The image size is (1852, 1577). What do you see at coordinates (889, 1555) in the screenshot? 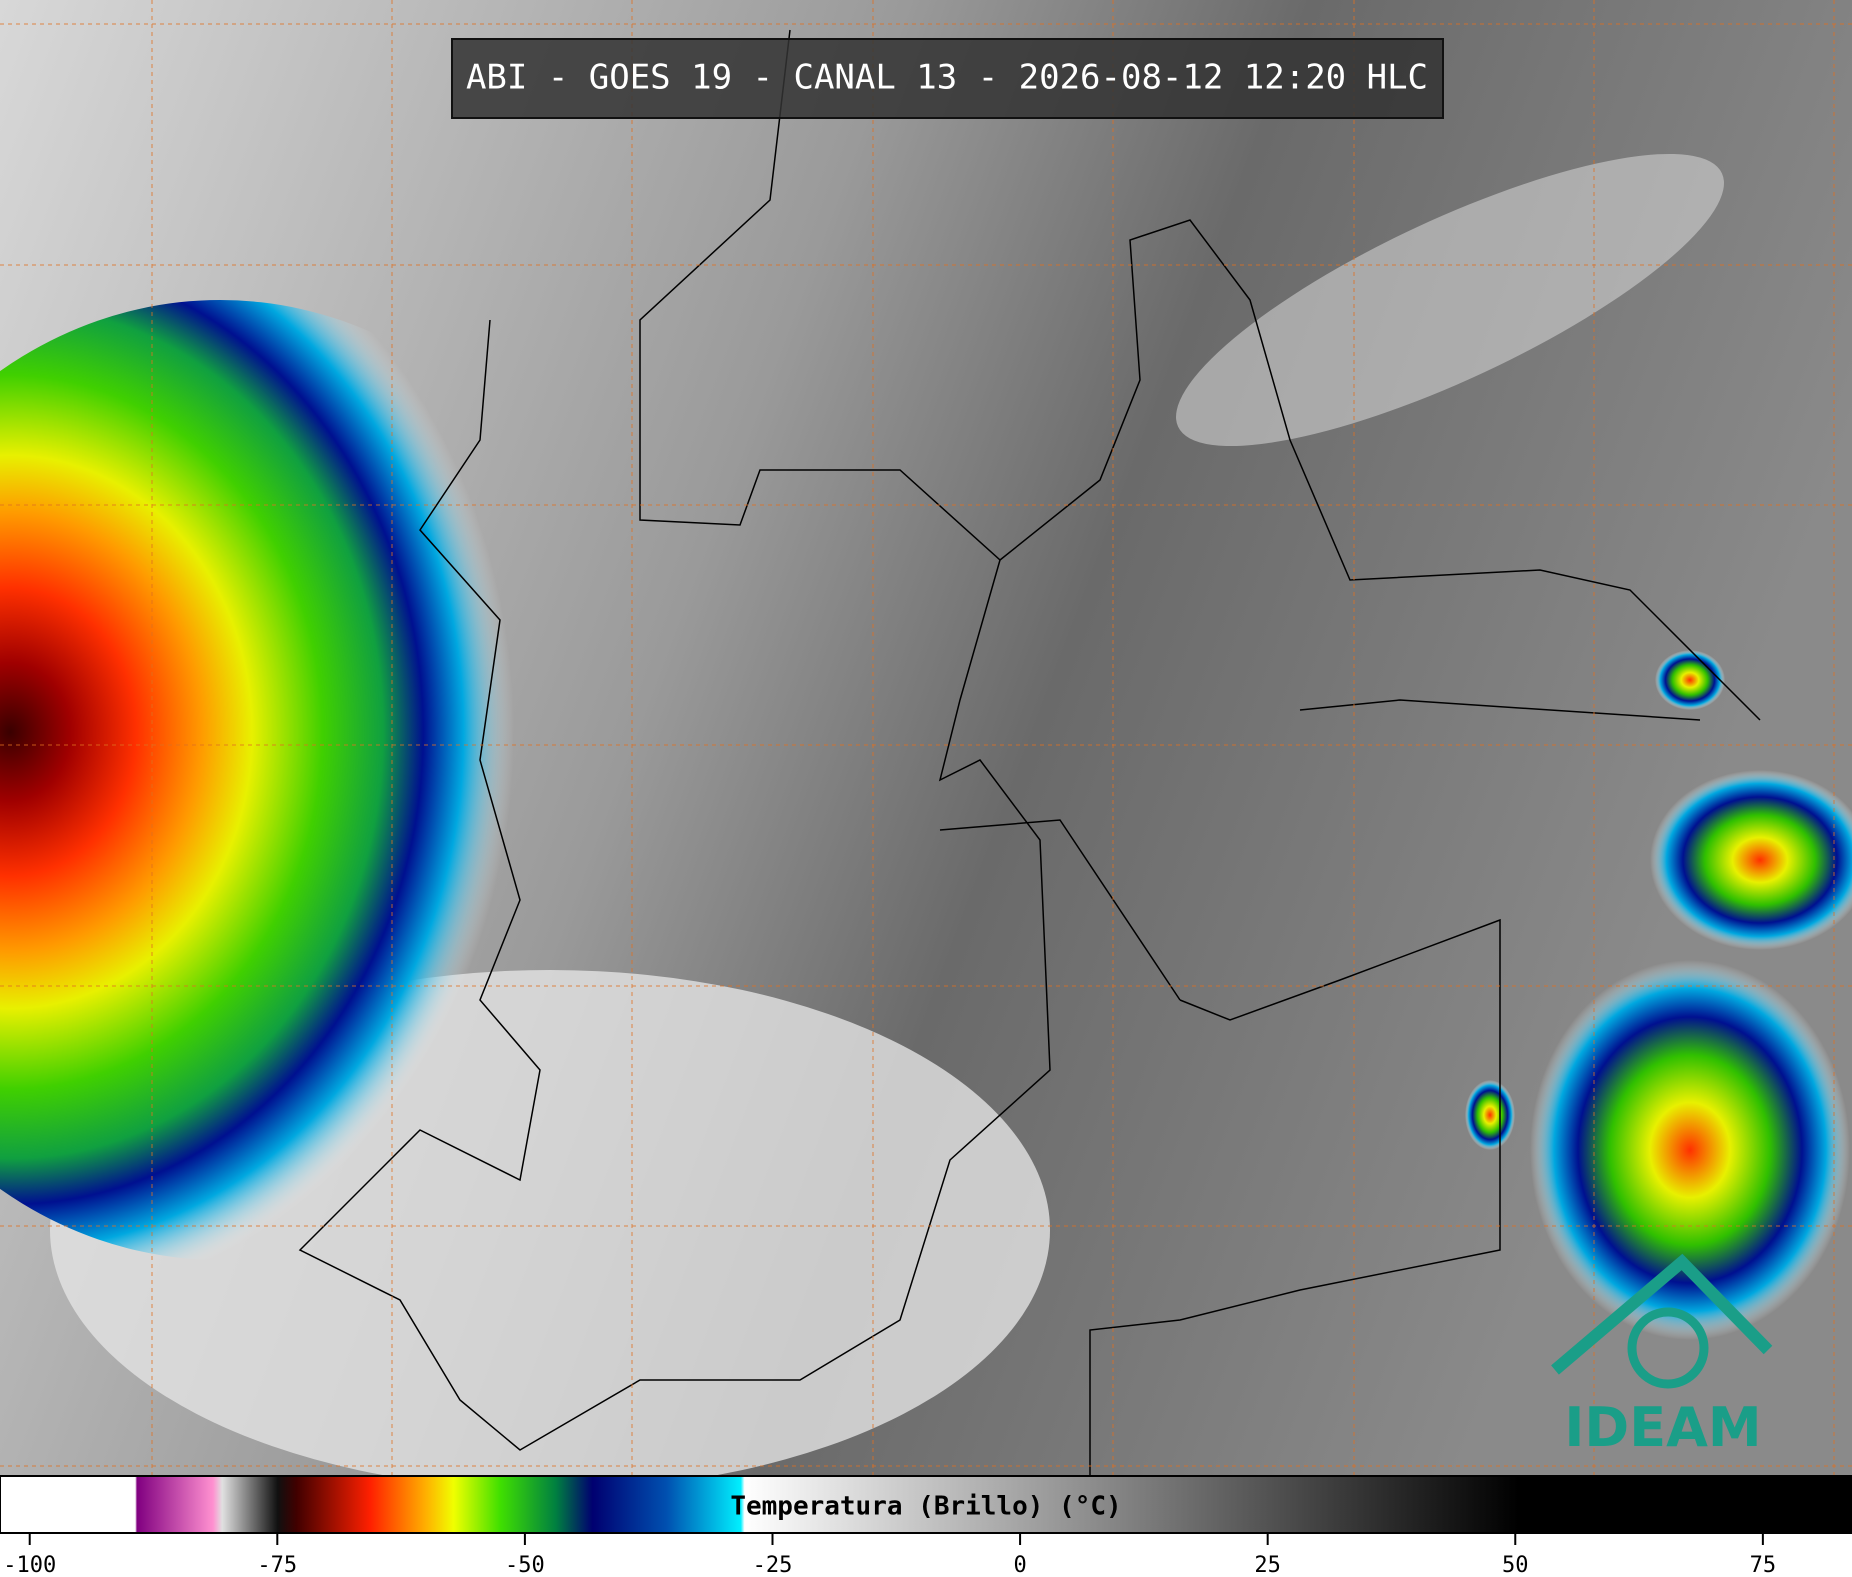
I see `colorbar-axis: -100 -75 -50 -25 0 25 50 75` at bounding box center [889, 1555].